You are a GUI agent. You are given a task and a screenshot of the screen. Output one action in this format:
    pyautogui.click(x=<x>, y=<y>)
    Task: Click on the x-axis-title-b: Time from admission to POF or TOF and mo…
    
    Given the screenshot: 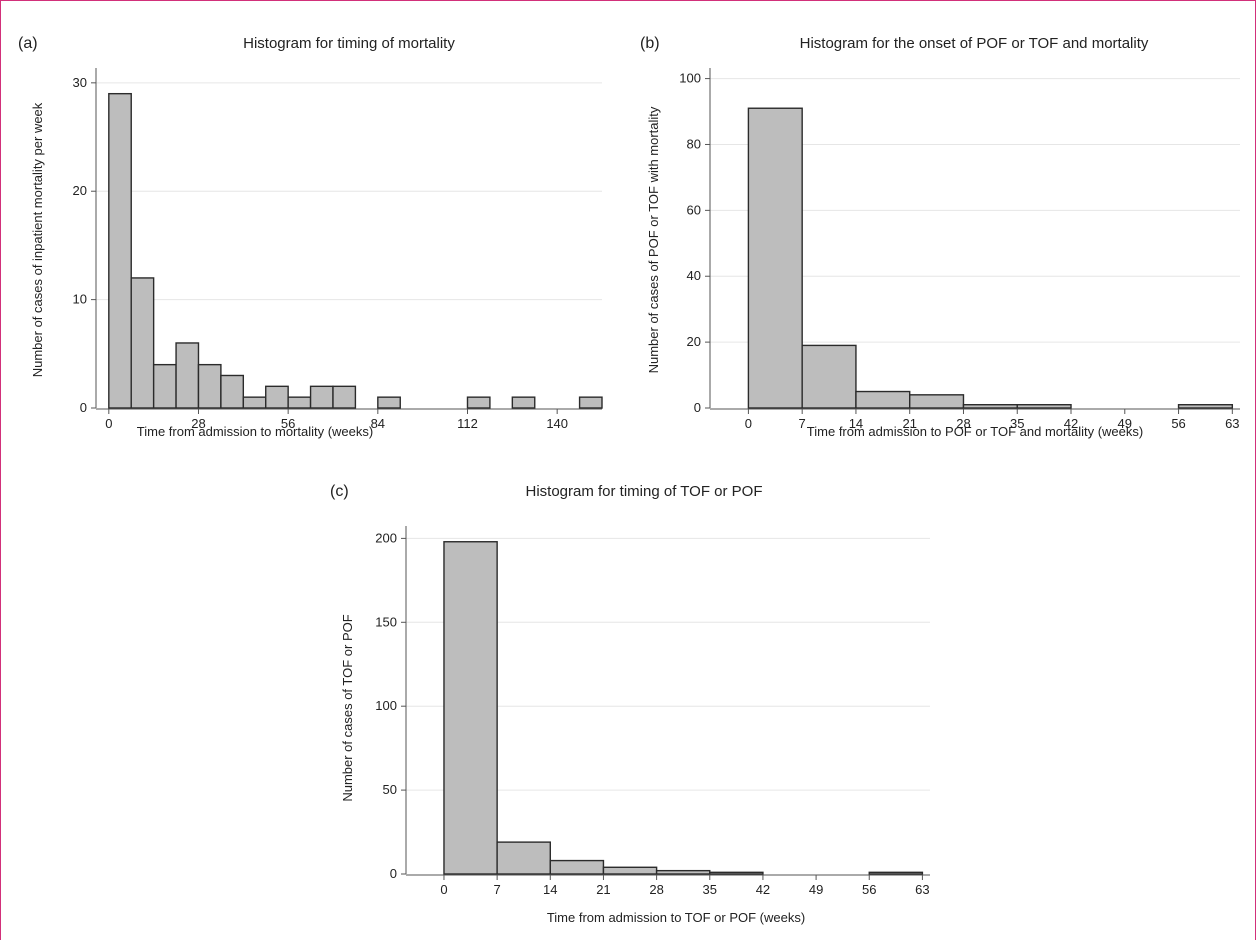 What is the action you would take?
    pyautogui.click(x=975, y=431)
    